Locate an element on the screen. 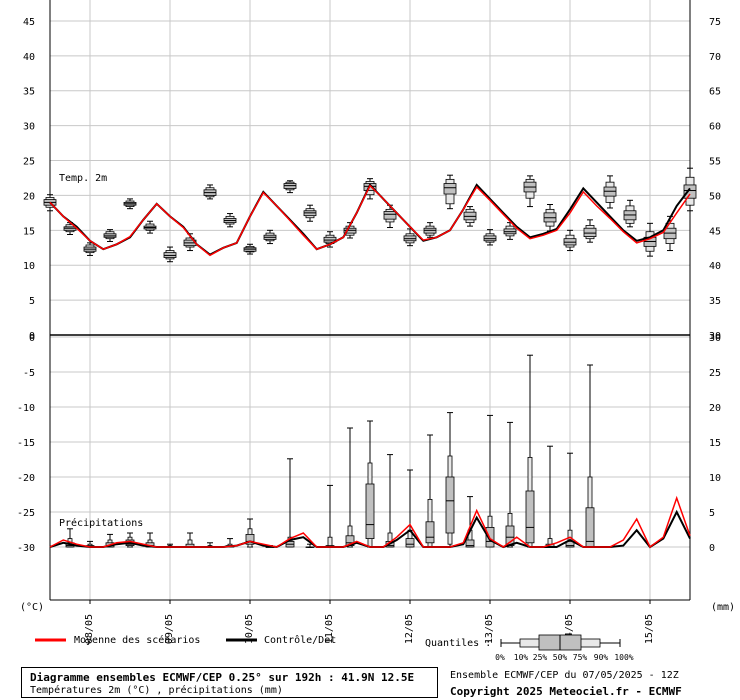 The width and height of the screenshot is (740, 700). left-unit: (°C) is located at coordinates (32, 607).